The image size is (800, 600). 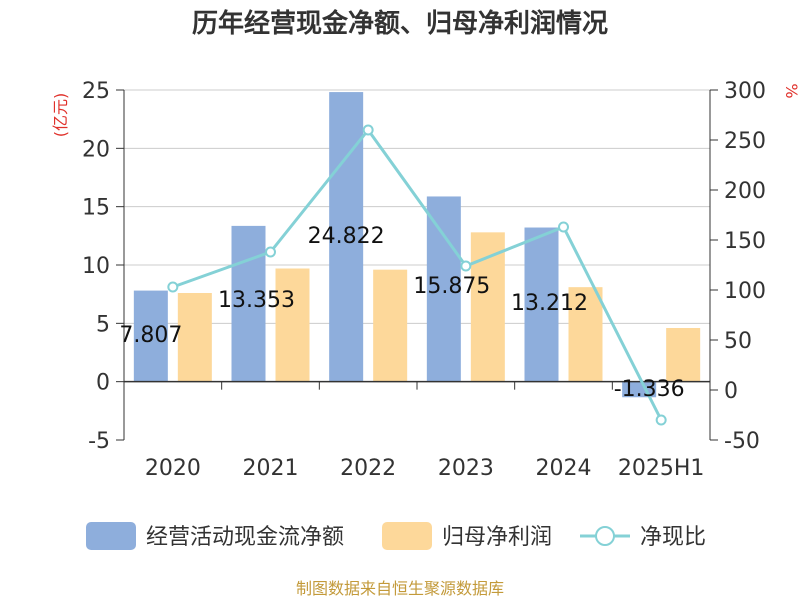 What do you see at coordinates (400, 588) in the screenshot?
I see `source-note: 制图数据来自恒生聚源数据库` at bounding box center [400, 588].